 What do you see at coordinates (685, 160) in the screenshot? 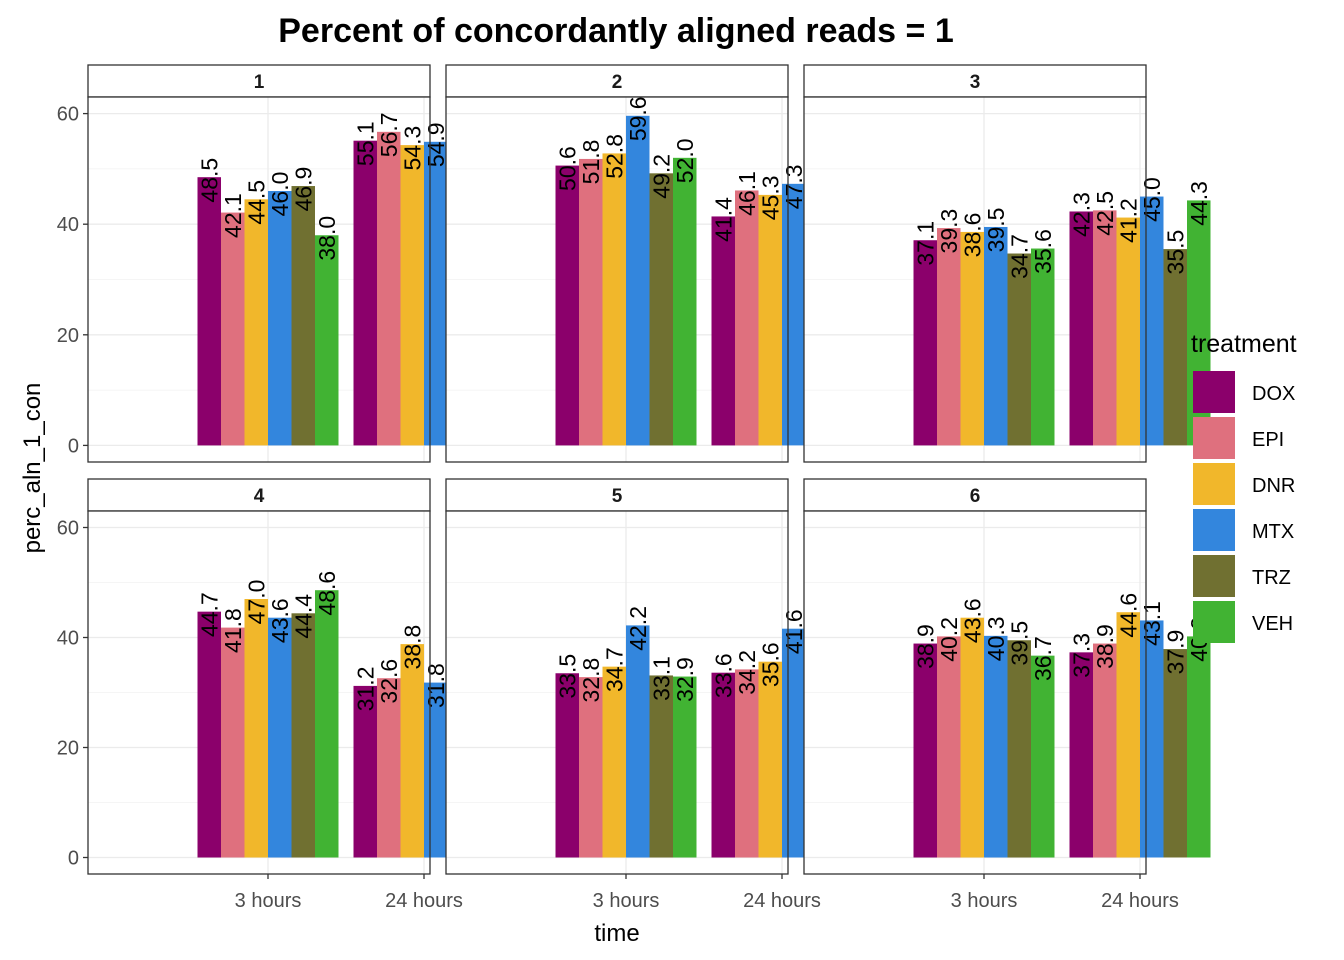
I see `bar-value-label: 52.0` at bounding box center [685, 160].